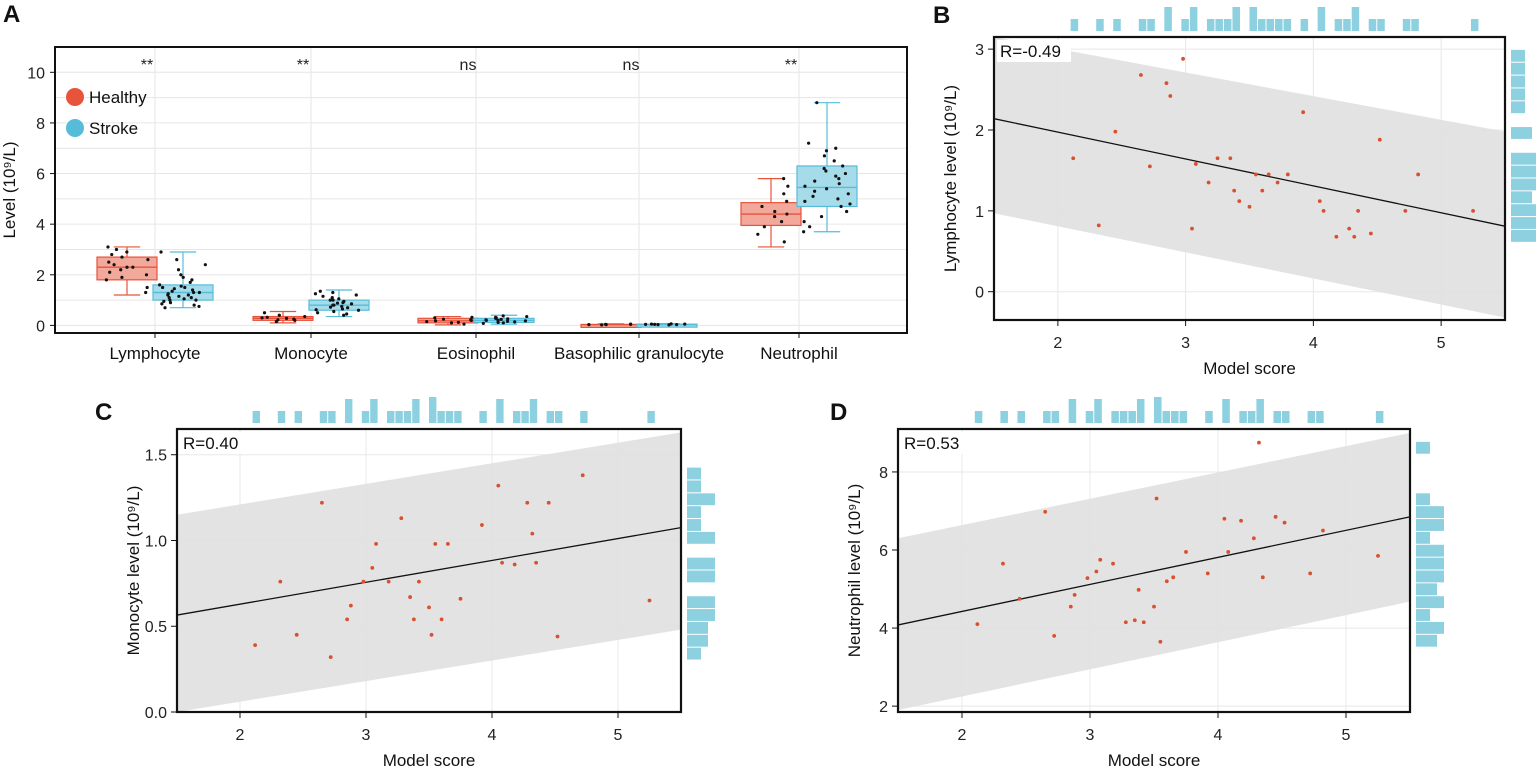  What do you see at coordinates (1441, 343) in the screenshot?
I see `x-tick-label: 5` at bounding box center [1441, 343].